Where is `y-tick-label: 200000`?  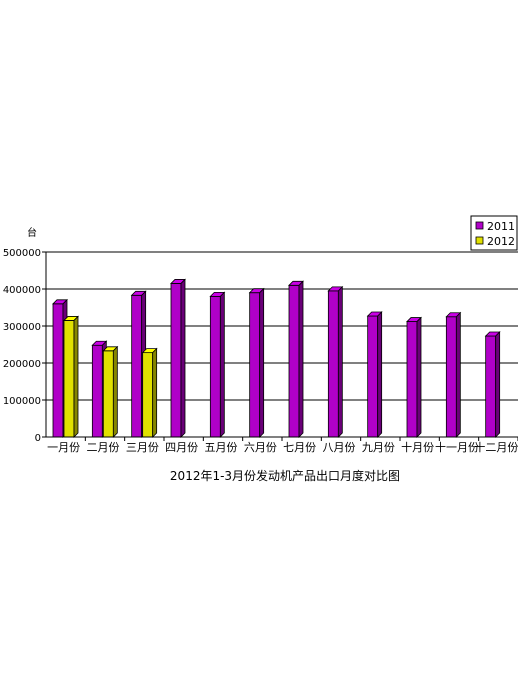
y-tick-label: 200000 is located at coordinates (22, 364).